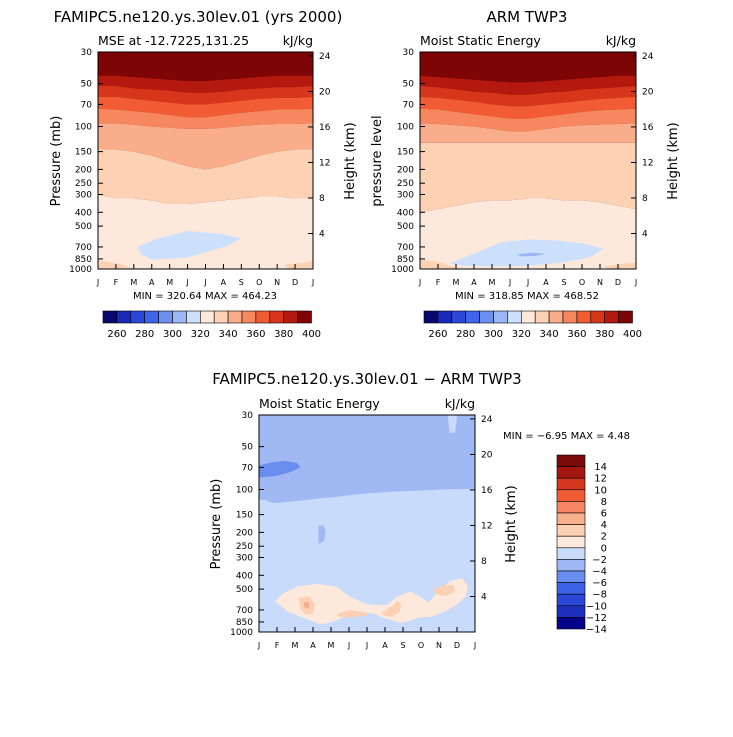 The image size is (733, 737). I want to click on y2-axis-label: Height (km), so click(350, 160).